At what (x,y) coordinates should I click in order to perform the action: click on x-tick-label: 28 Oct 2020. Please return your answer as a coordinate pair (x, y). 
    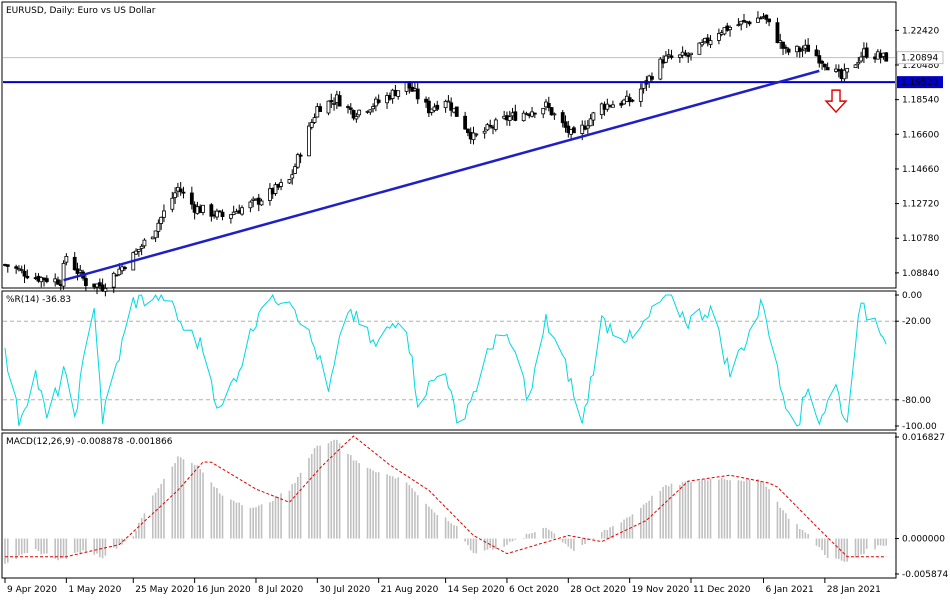
    Looking at the image, I should click on (598, 590).